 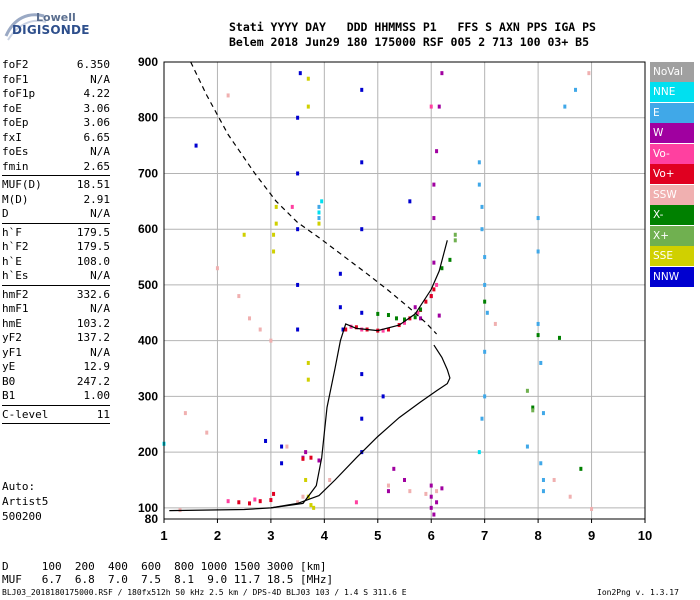 I want to click on legend-item-e: E, so click(x=672, y=112).